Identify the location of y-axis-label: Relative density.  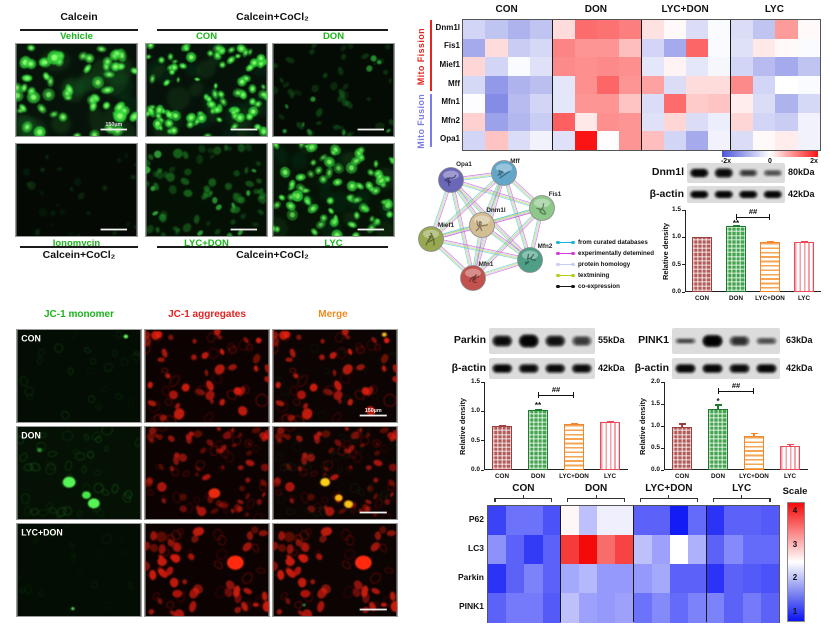
(462, 426).